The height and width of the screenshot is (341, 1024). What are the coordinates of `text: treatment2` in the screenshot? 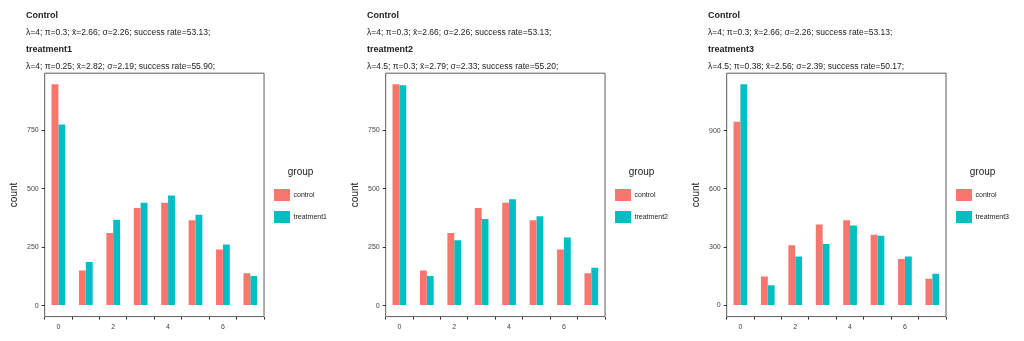 It's located at (390, 49).